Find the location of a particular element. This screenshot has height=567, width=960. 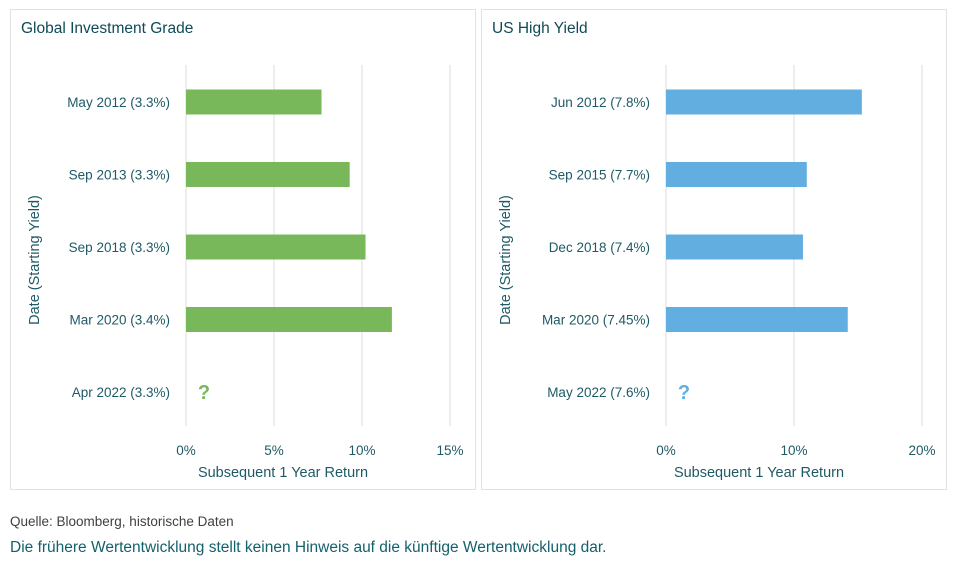

chart-title: Global Investment Grade is located at coordinates (107, 28).